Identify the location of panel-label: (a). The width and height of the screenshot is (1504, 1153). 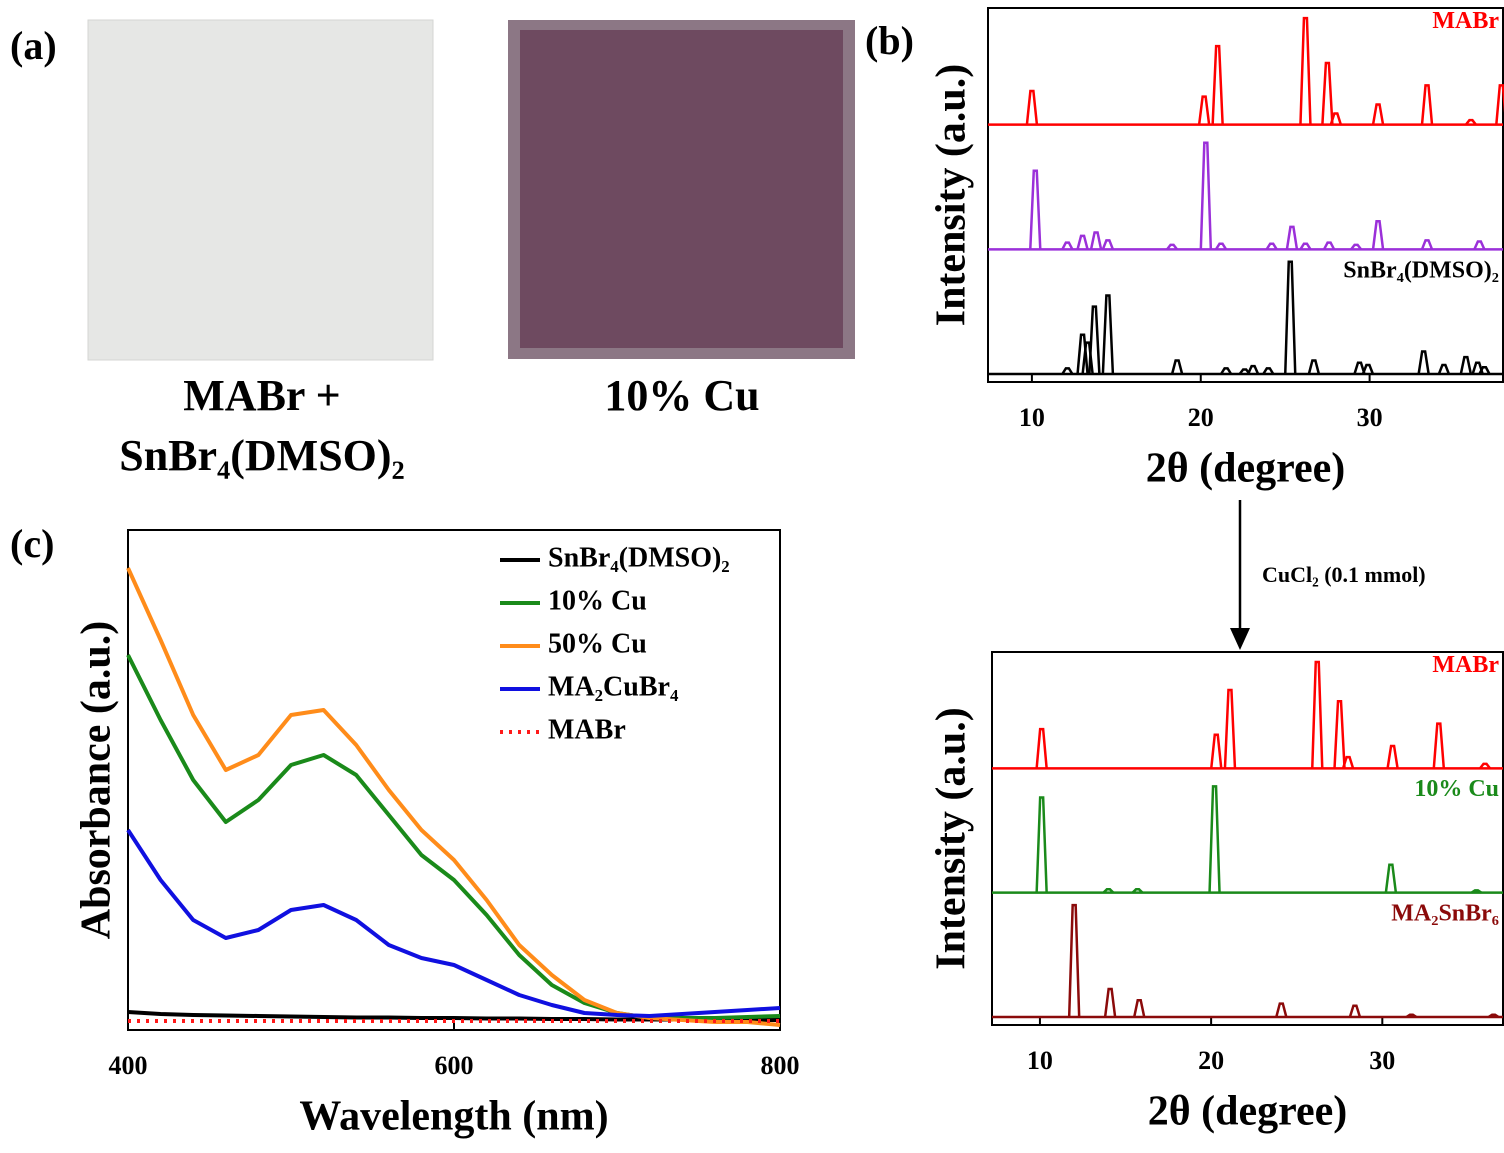
(33, 45).